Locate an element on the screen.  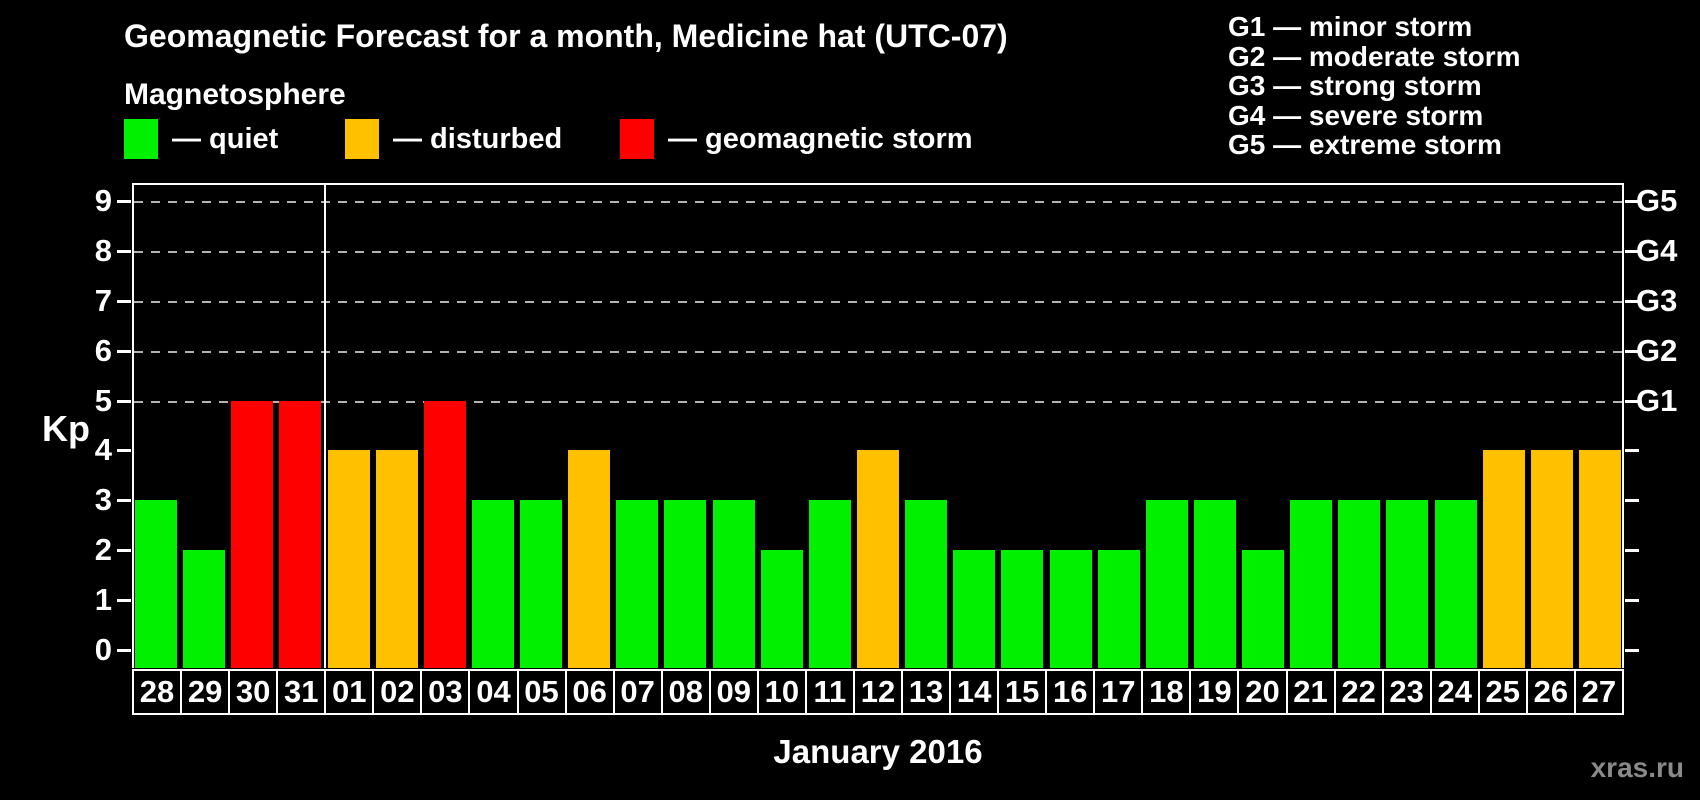
y-axis-label-4: 4 is located at coordinates (103, 450).